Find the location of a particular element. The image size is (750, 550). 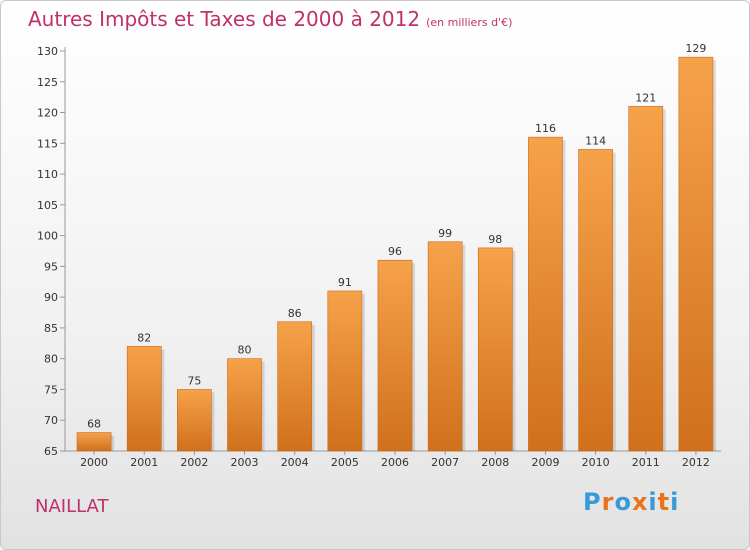

x-tick-label: 2011 is located at coordinates (646, 462).